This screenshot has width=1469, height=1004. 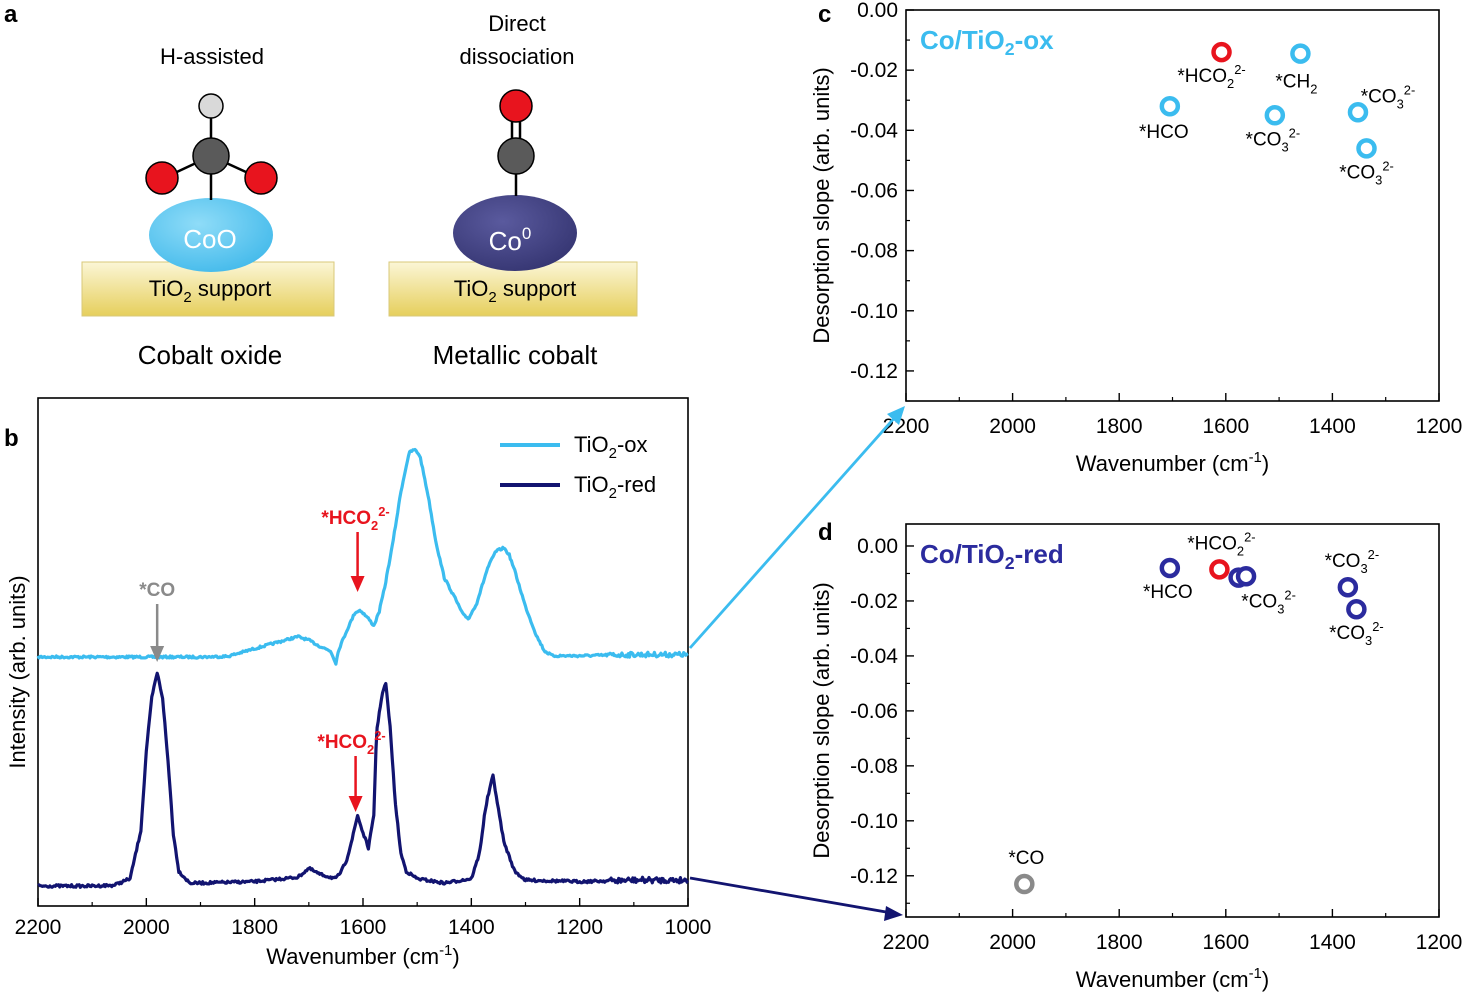 I want to click on caption-right: Metallic cobalt, so click(x=516, y=355).